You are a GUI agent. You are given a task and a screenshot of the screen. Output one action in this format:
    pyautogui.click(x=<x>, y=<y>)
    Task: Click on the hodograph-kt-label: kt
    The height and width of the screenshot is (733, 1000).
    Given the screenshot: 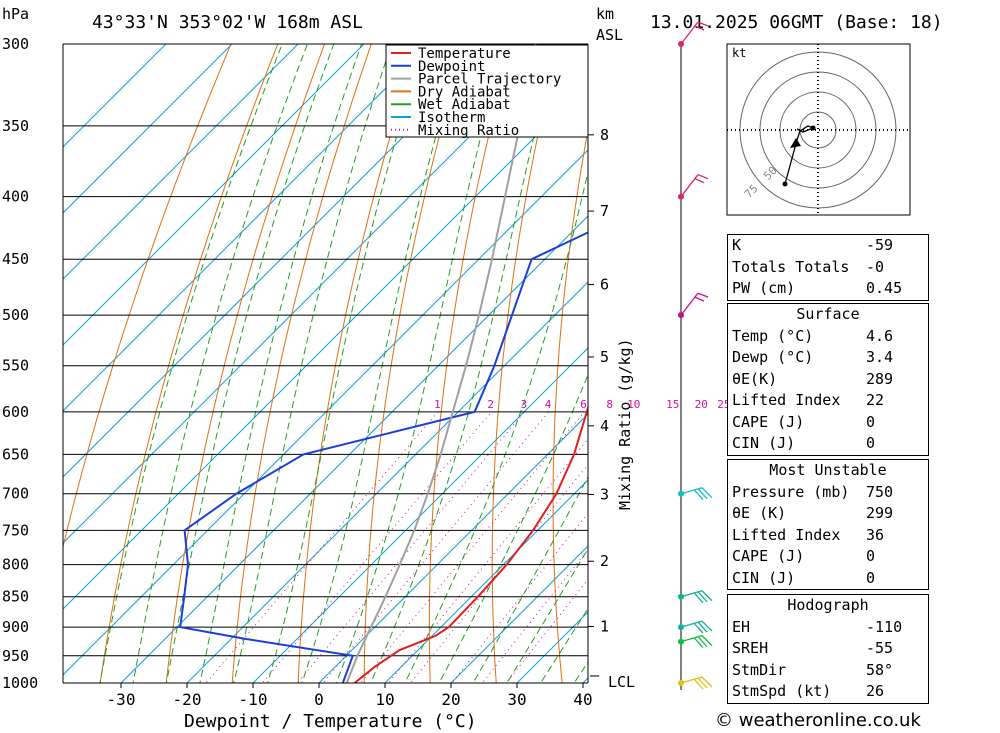 What is the action you would take?
    pyautogui.click(x=739, y=53)
    